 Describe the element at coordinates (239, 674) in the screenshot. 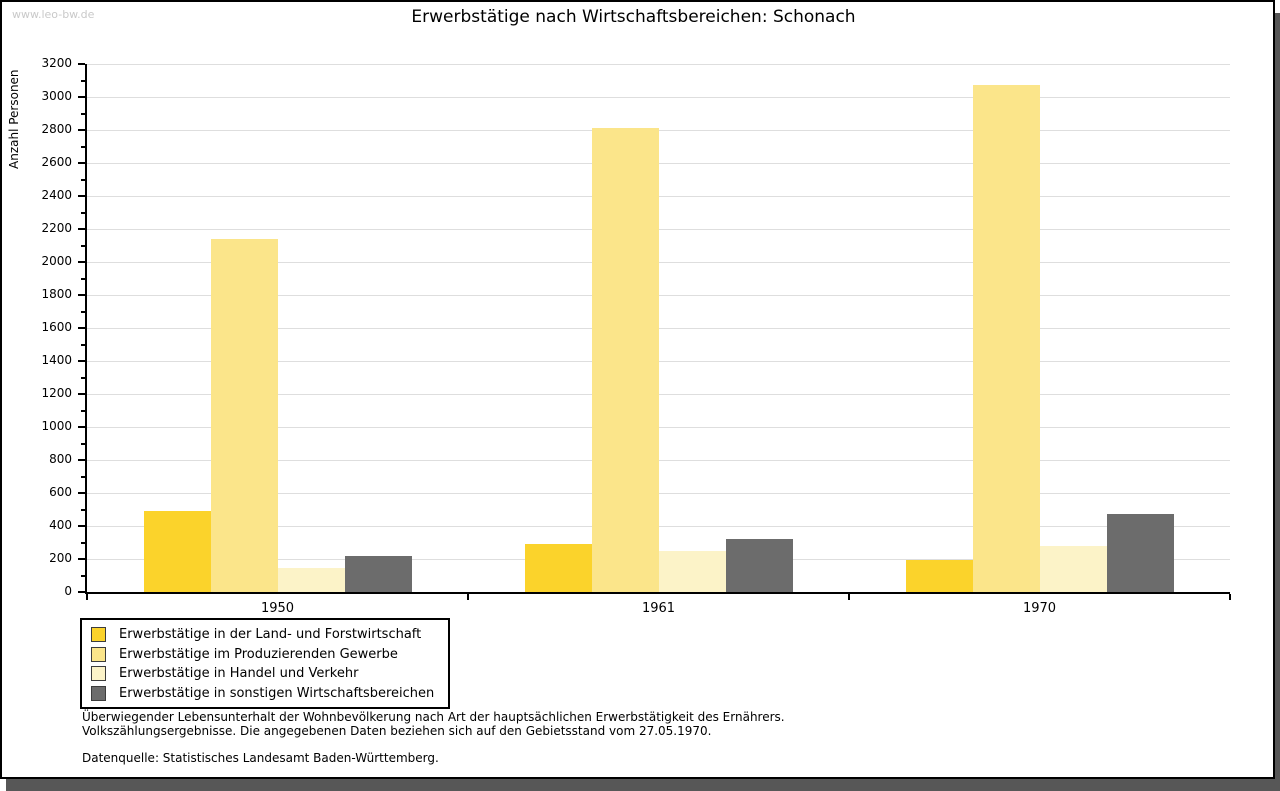

I see `legend-label: Erwerbstätige in Handel und Verkehr` at that location.